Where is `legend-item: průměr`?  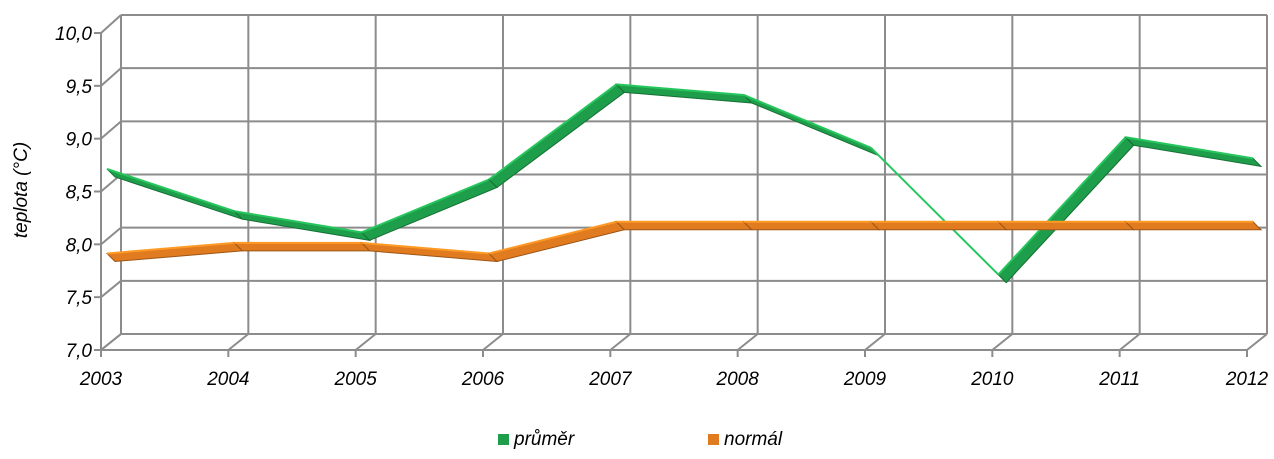 legend-item: průměr is located at coordinates (536, 439).